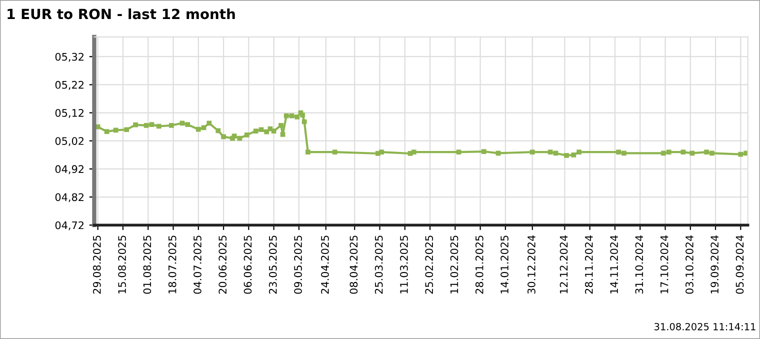 The image size is (760, 339). I want to click on x-tick-label: 18.07.2025, so click(172, 265).